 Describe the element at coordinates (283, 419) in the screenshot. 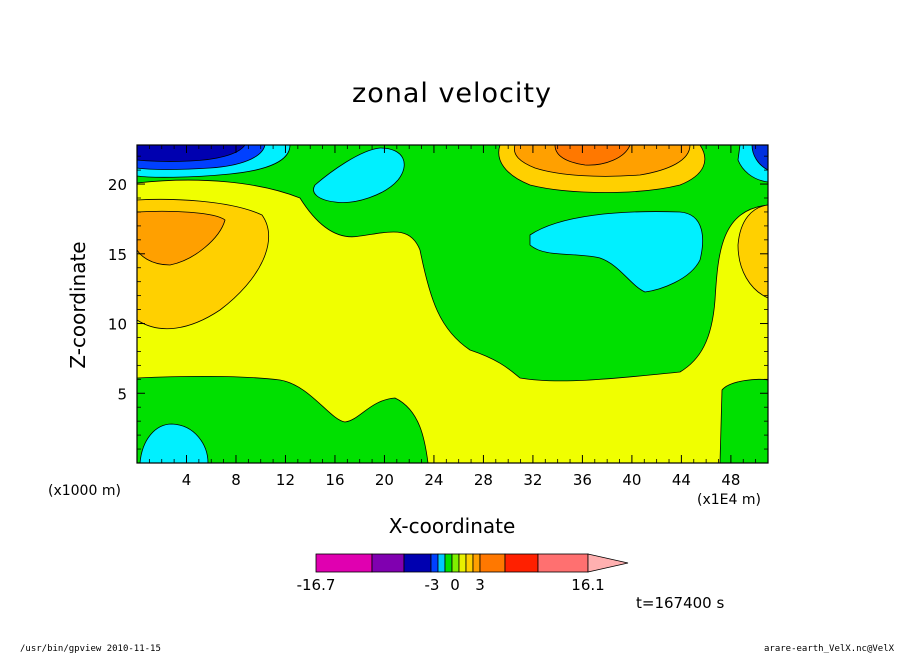

I see `field-green-lower-left` at that location.